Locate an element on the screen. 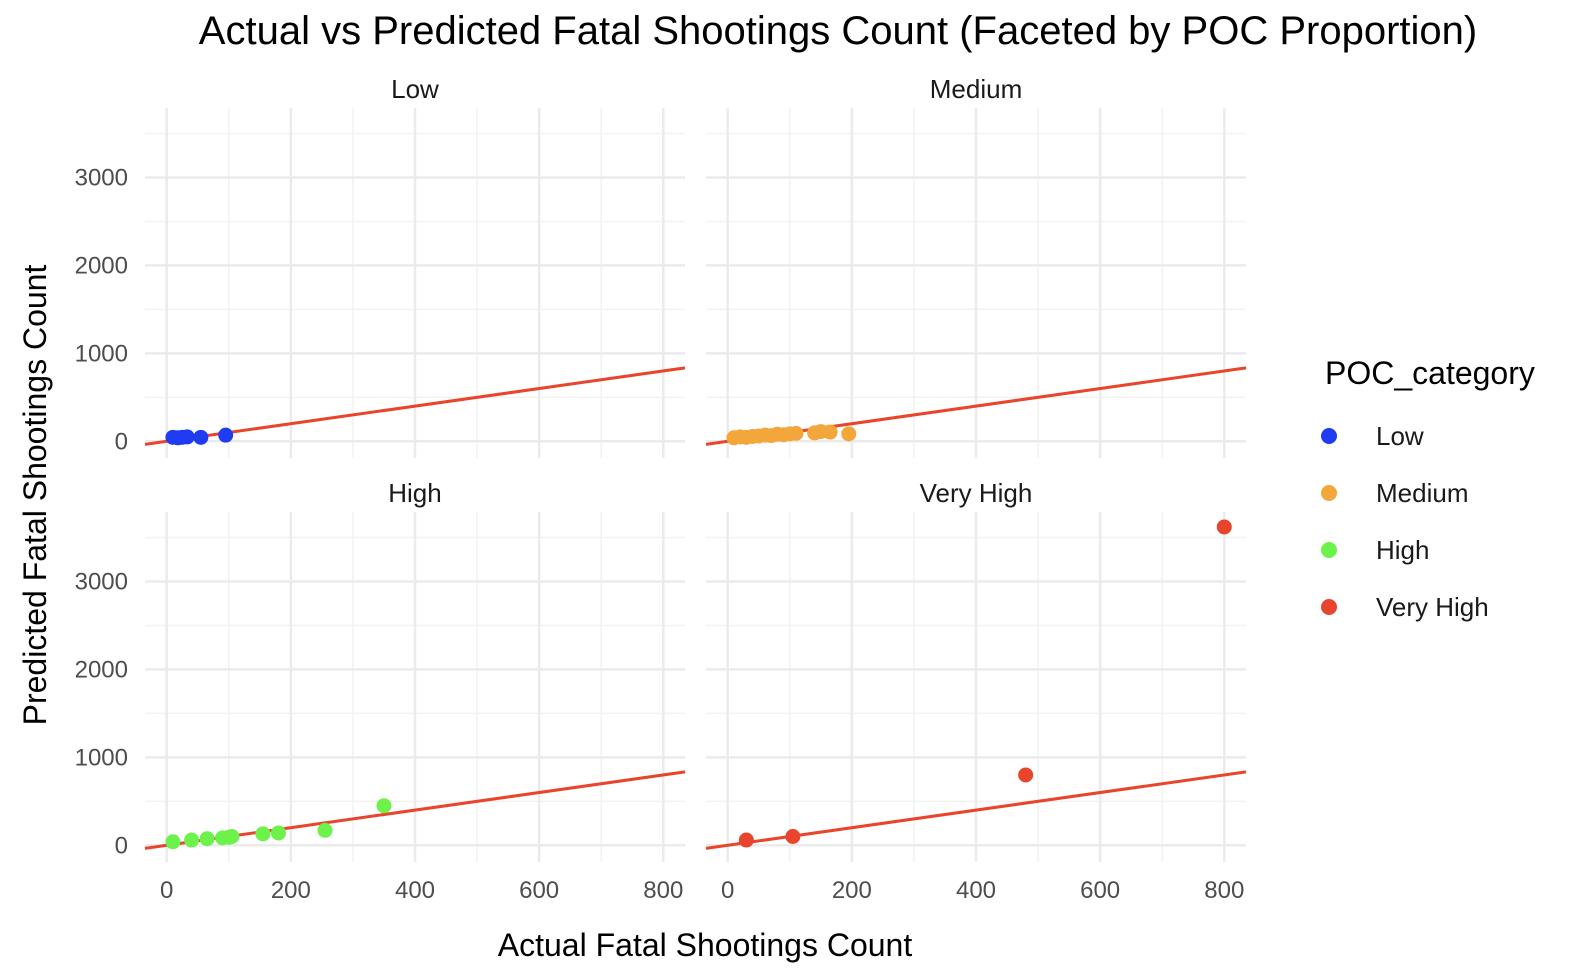  legend-key-low is located at coordinates (1329, 436).